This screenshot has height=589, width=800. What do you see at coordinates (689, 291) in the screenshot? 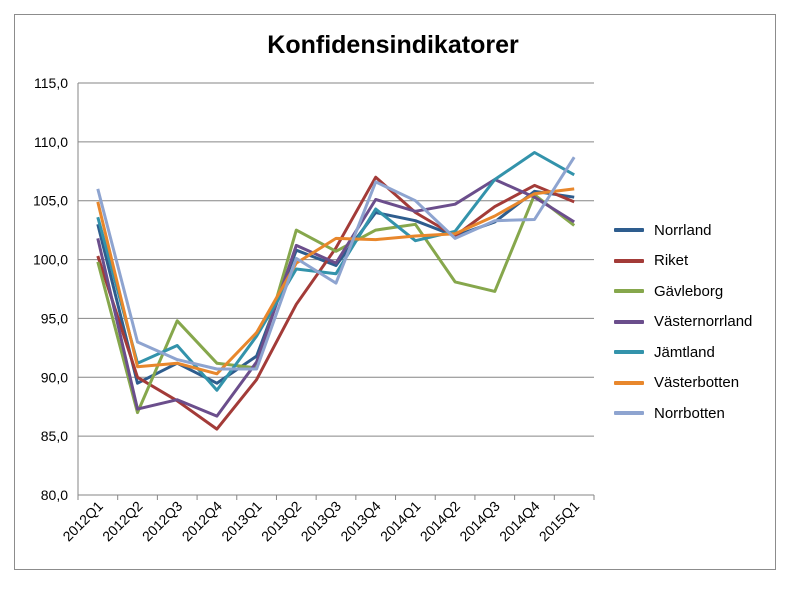
I see `legend-label: Gävleborg` at bounding box center [689, 291].